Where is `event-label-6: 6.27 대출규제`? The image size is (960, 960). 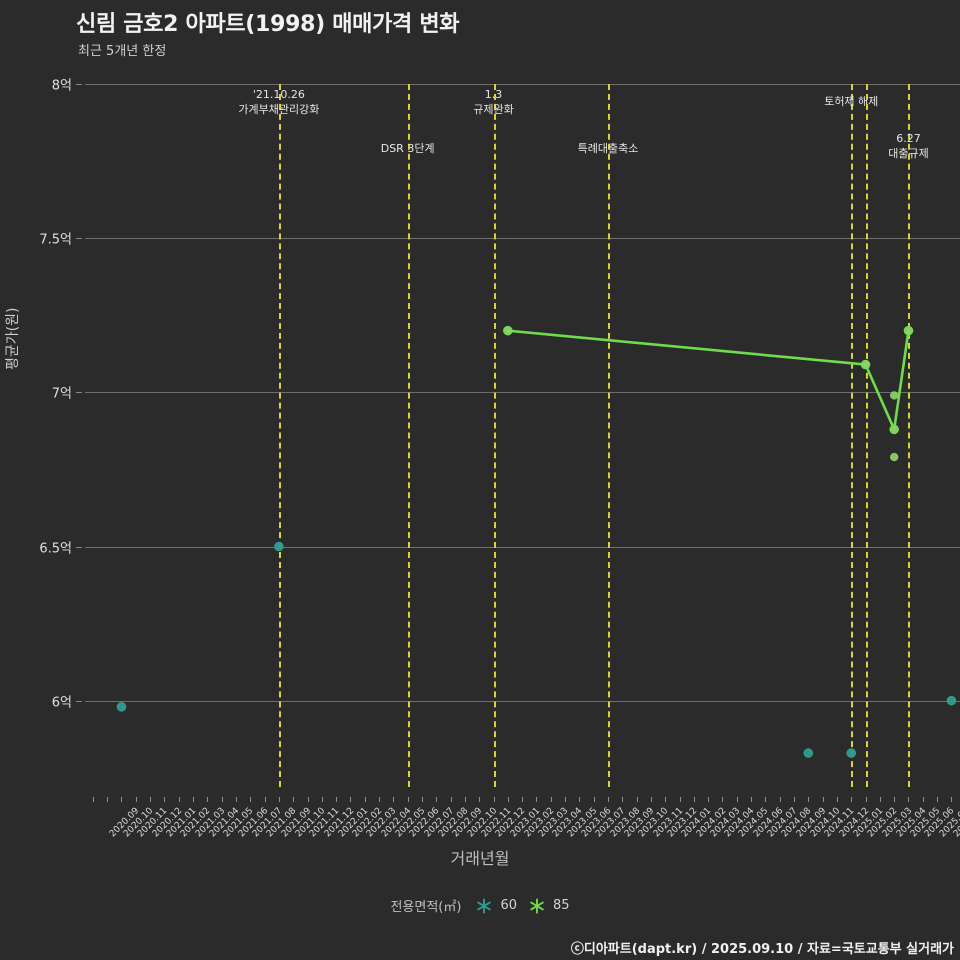 event-label-6: 6.27 대출규제 is located at coordinates (908, 147).